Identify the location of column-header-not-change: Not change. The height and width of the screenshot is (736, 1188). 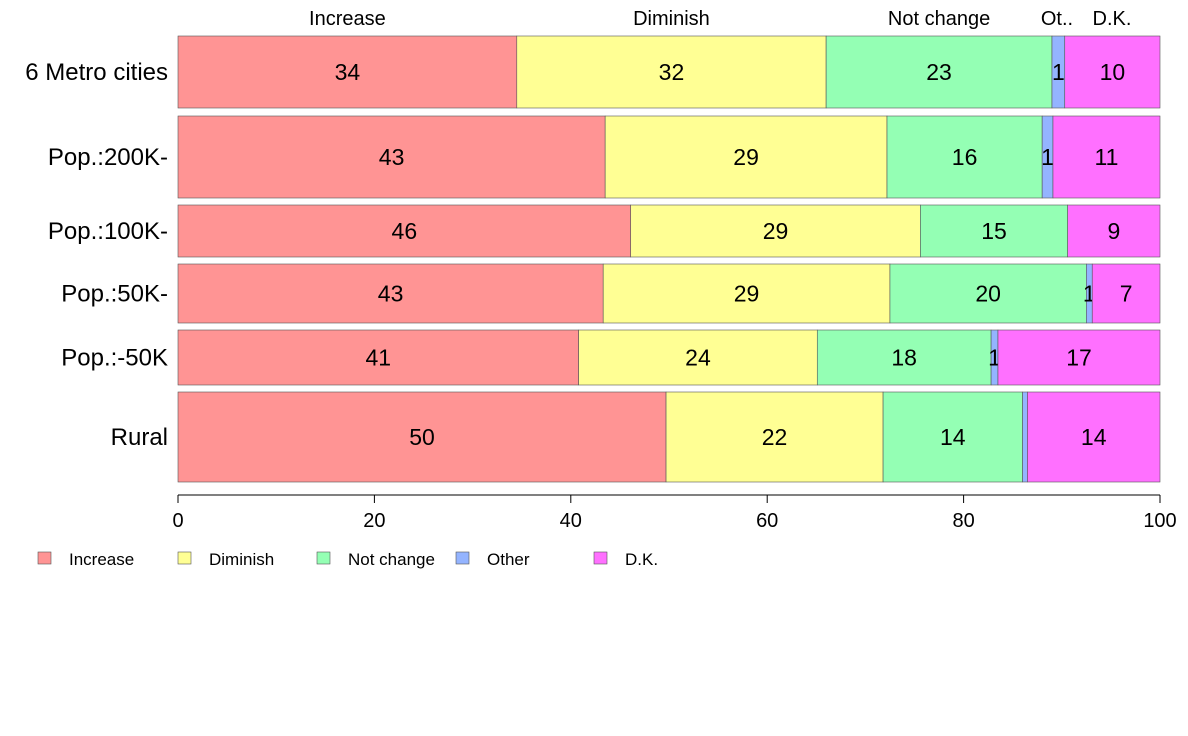
(939, 19).